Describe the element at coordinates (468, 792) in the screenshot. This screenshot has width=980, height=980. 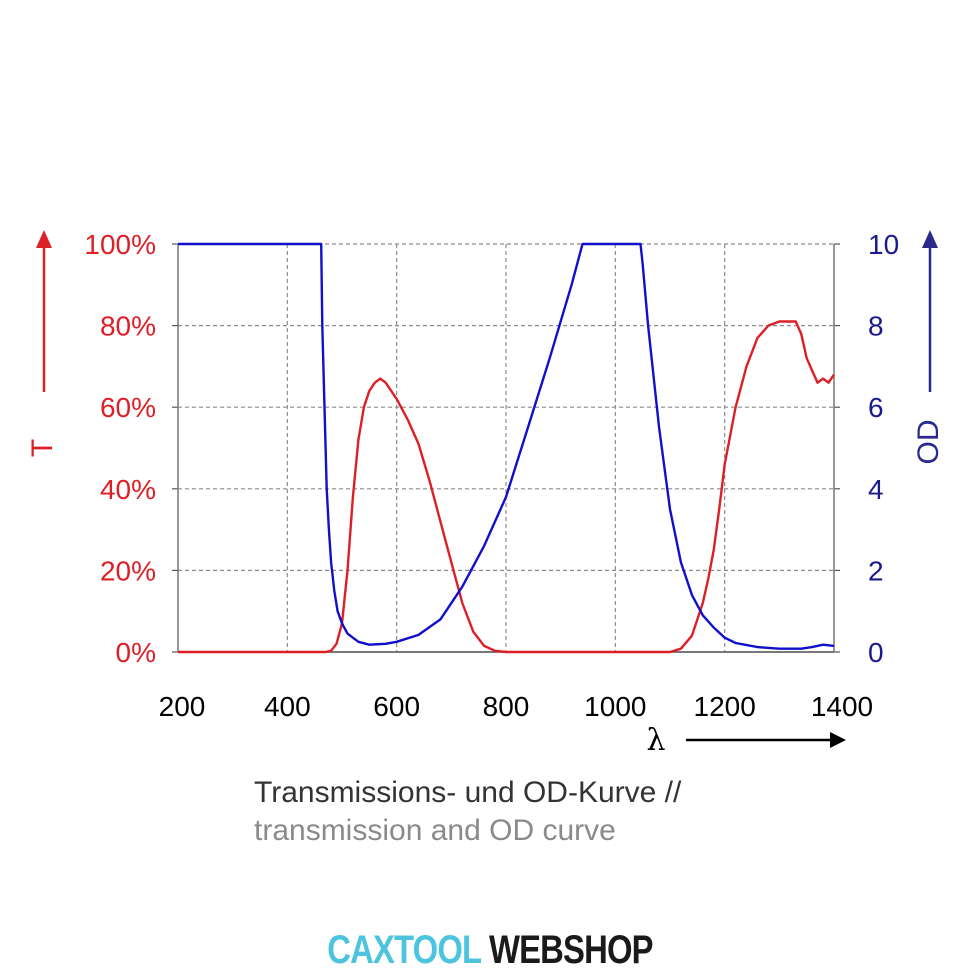
I see `caption-german: Transmissions- und OD-Kurve //` at that location.